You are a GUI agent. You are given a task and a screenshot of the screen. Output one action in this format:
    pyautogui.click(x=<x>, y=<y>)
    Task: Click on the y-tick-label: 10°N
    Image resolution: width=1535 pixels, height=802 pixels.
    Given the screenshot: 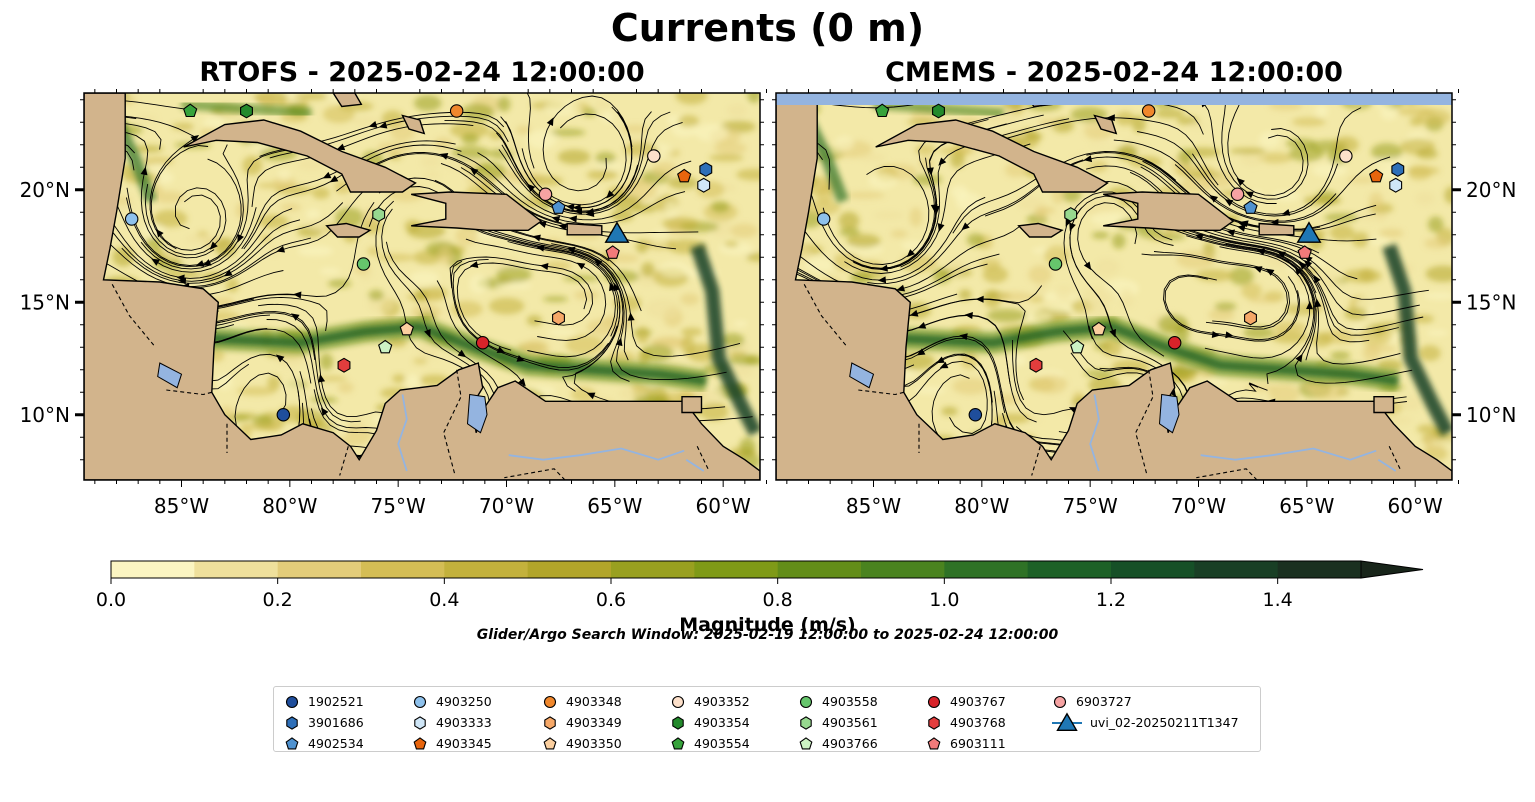 What is the action you would take?
    pyautogui.click(x=1491, y=415)
    